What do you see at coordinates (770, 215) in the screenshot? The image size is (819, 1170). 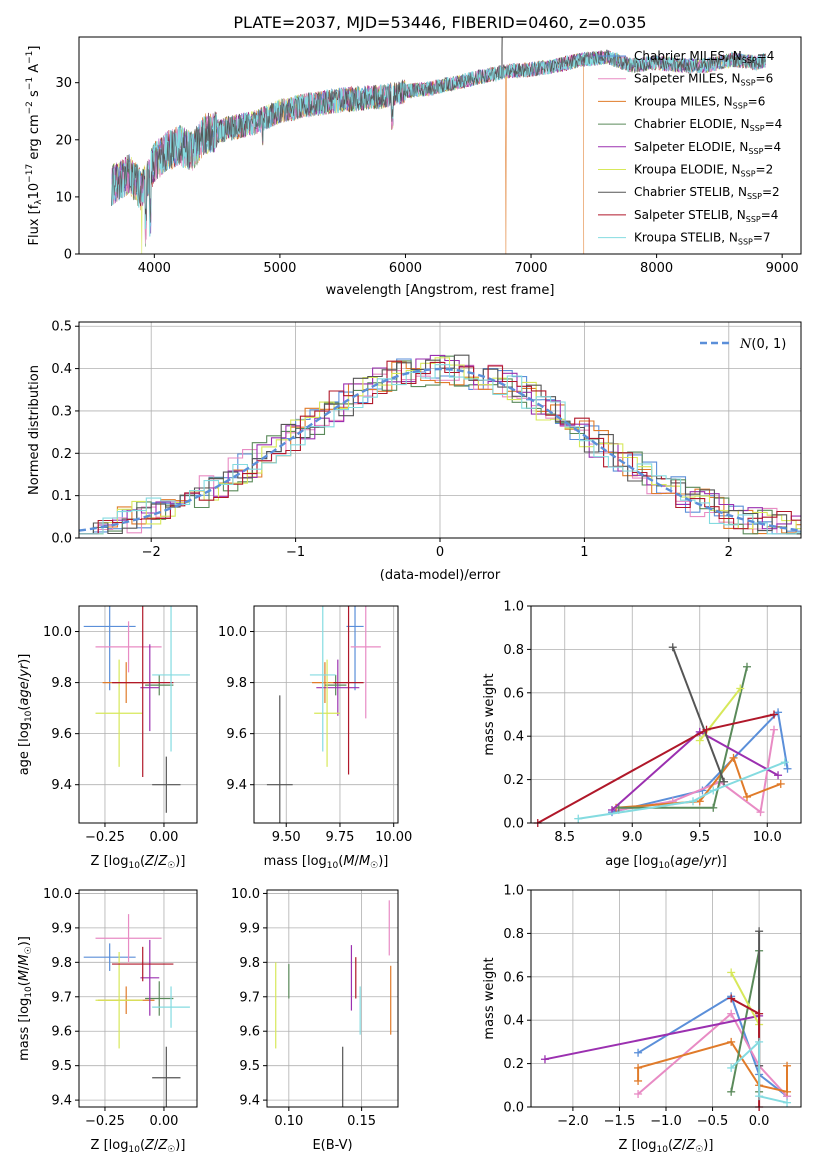 I see `legend-nssp: =4` at bounding box center [770, 215].